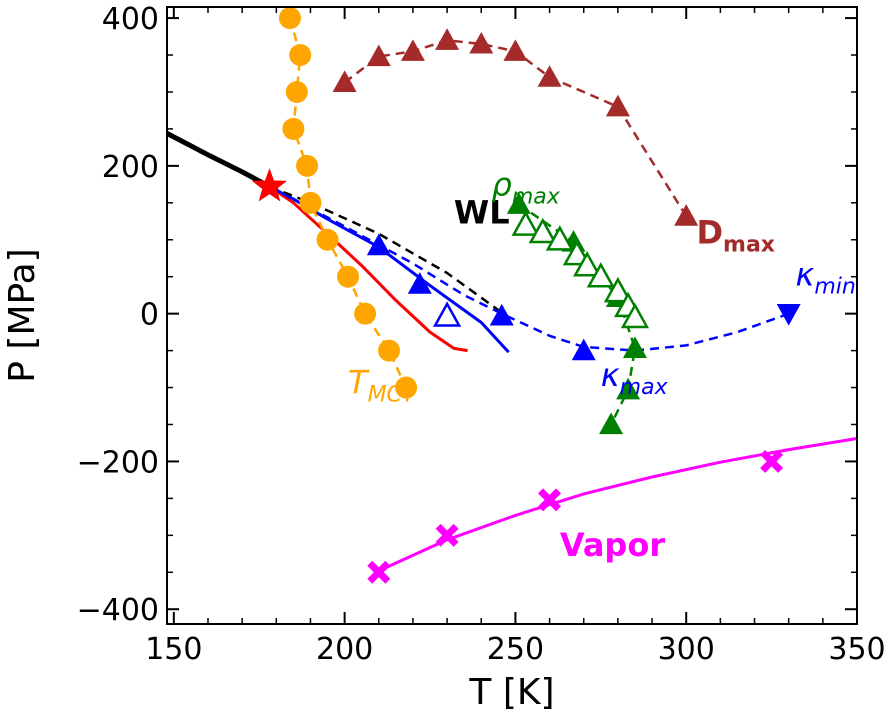 Image resolution: width=890 pixels, height=720 pixels. What do you see at coordinates (173, 649) in the screenshot?
I see `x-tick-label: 150` at bounding box center [173, 649].